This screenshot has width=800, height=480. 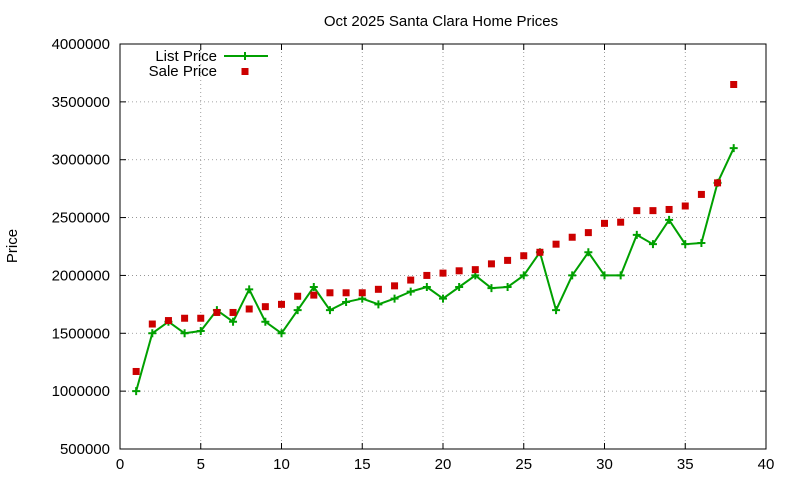 I want to click on y-tick-label: 500000, so click(x=85, y=449).